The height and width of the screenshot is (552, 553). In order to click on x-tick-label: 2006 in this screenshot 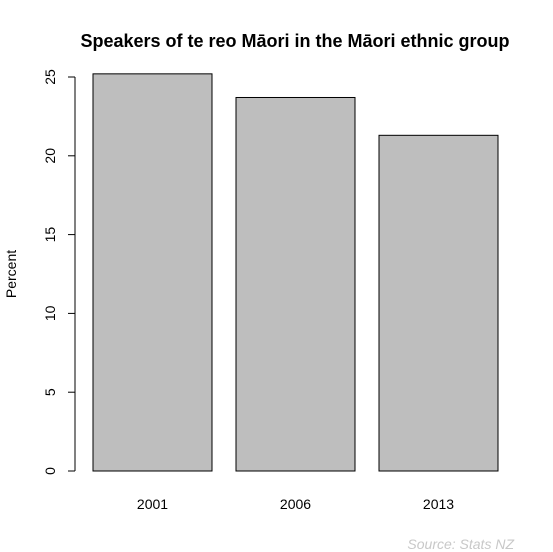, I will do `click(295, 504)`.